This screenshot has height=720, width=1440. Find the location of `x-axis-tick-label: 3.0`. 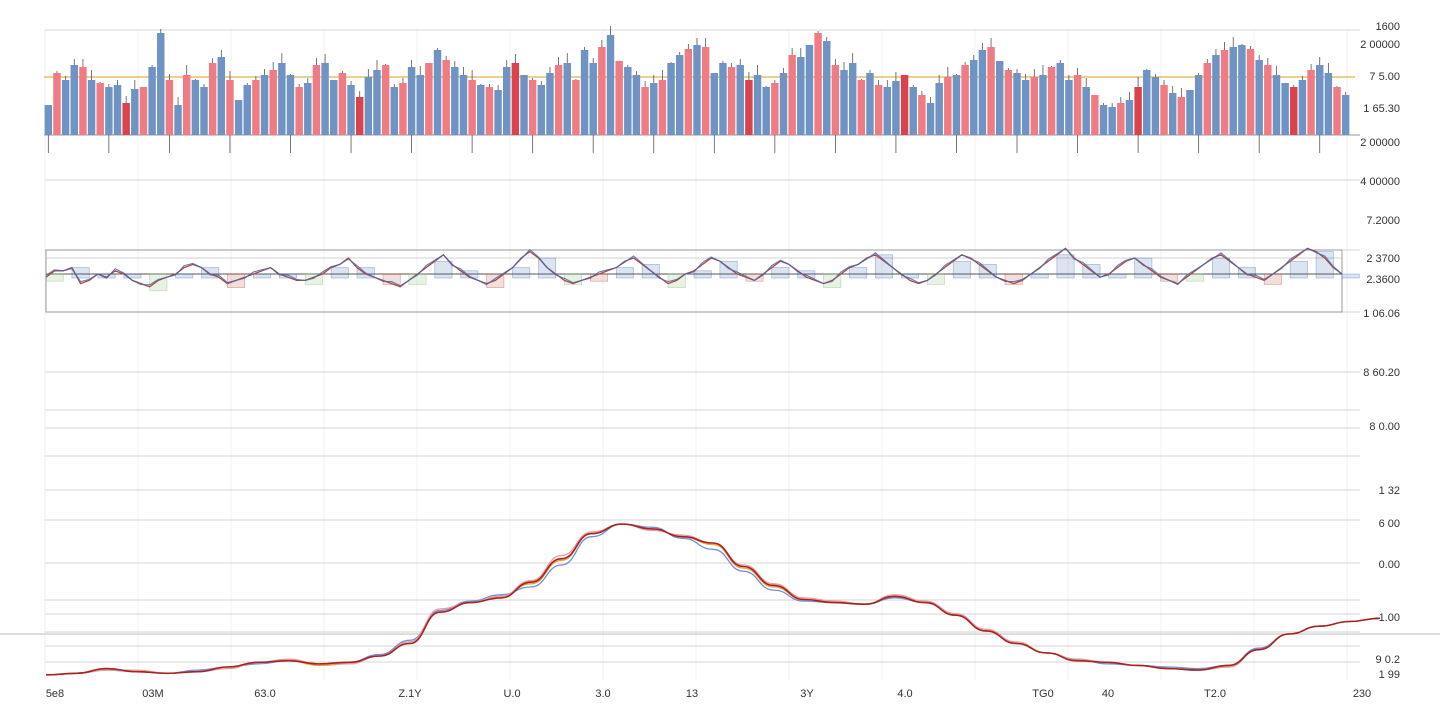

x-axis-tick-label: 3.0 is located at coordinates (602, 694).